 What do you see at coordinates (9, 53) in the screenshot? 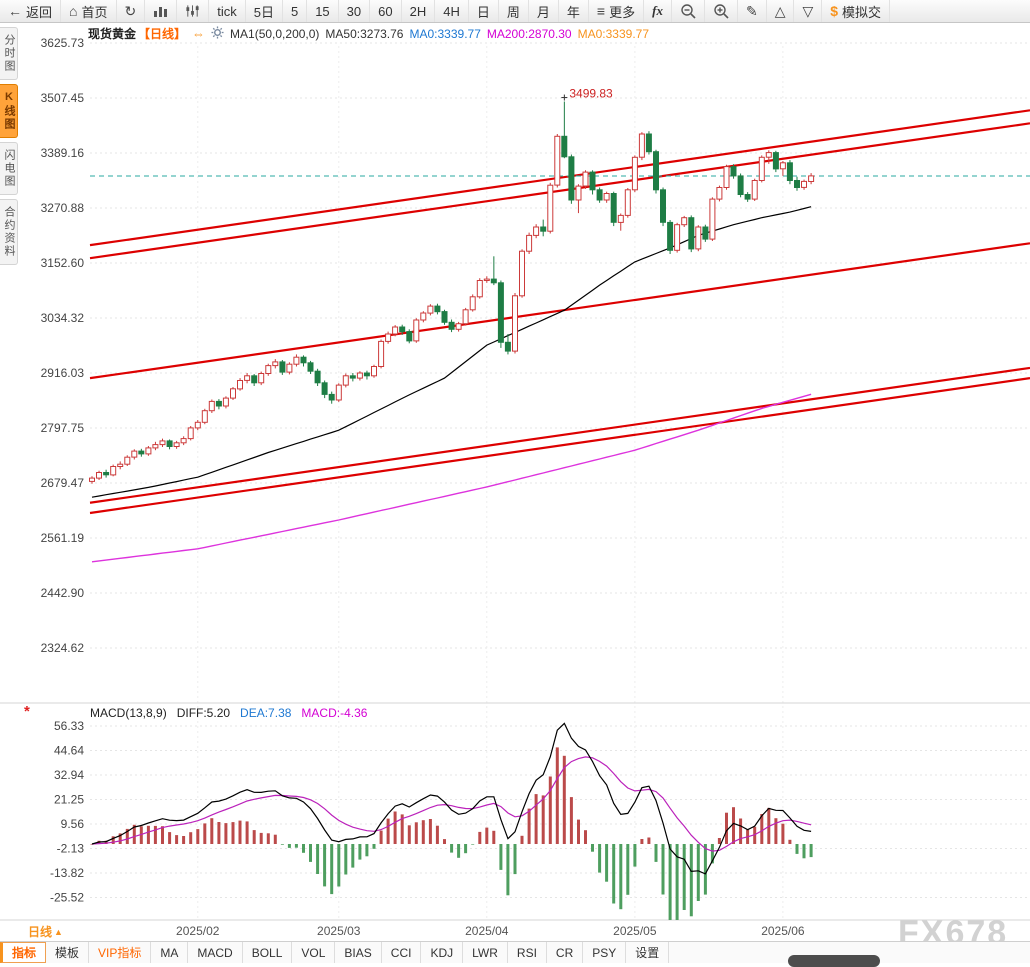
I see `sidebar-tab-time-chart: 分时图` at bounding box center [9, 53].